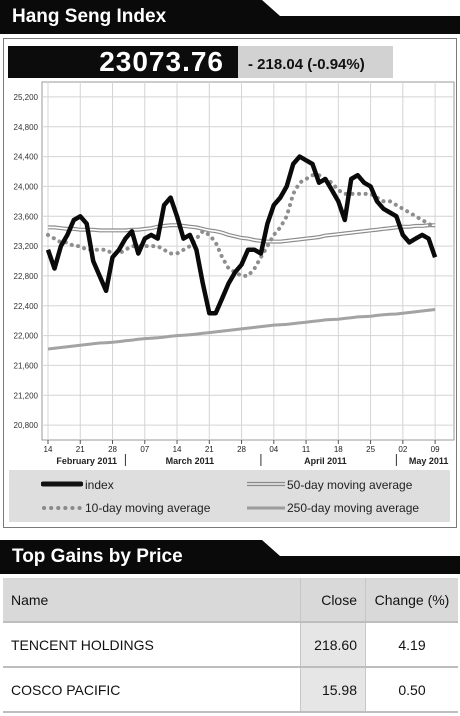 This screenshot has width=460, height=716. Describe the element at coordinates (26, 97) in the screenshot. I see `y-tick-label: 25,200` at that location.